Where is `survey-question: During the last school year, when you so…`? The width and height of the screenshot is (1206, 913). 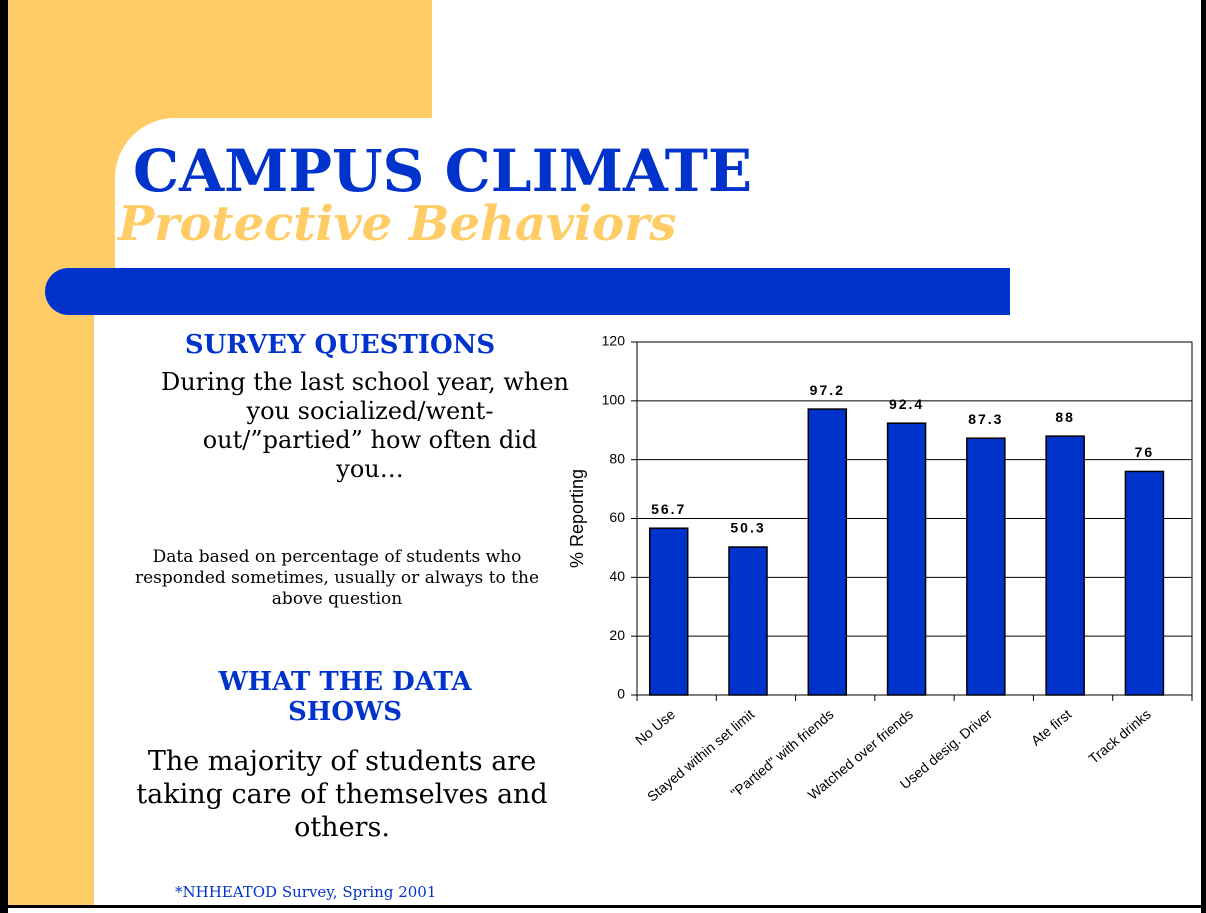
survey-question: During the last school year, when you so… is located at coordinates (365, 425).